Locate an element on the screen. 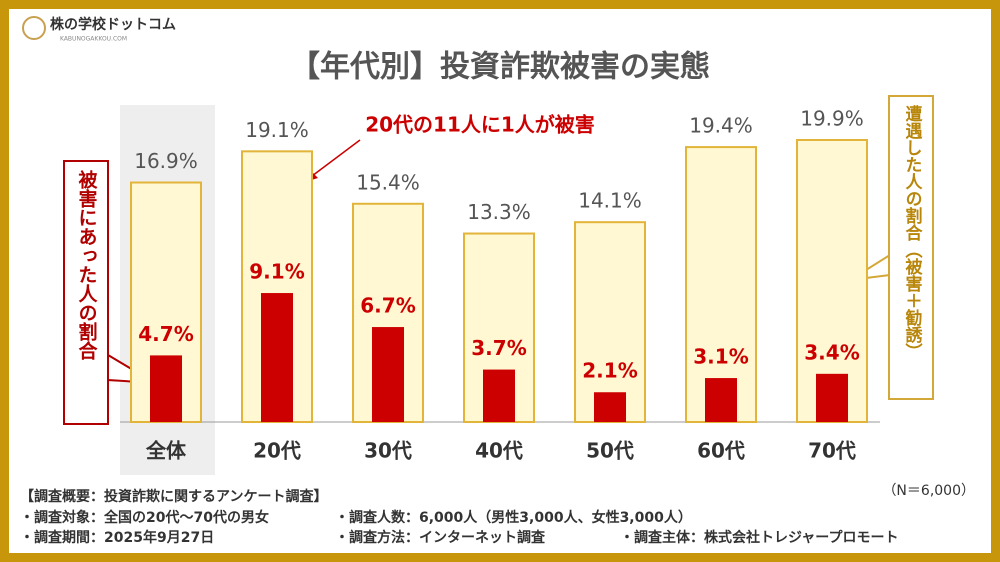  victim-label: 3.4% is located at coordinates (831, 352).